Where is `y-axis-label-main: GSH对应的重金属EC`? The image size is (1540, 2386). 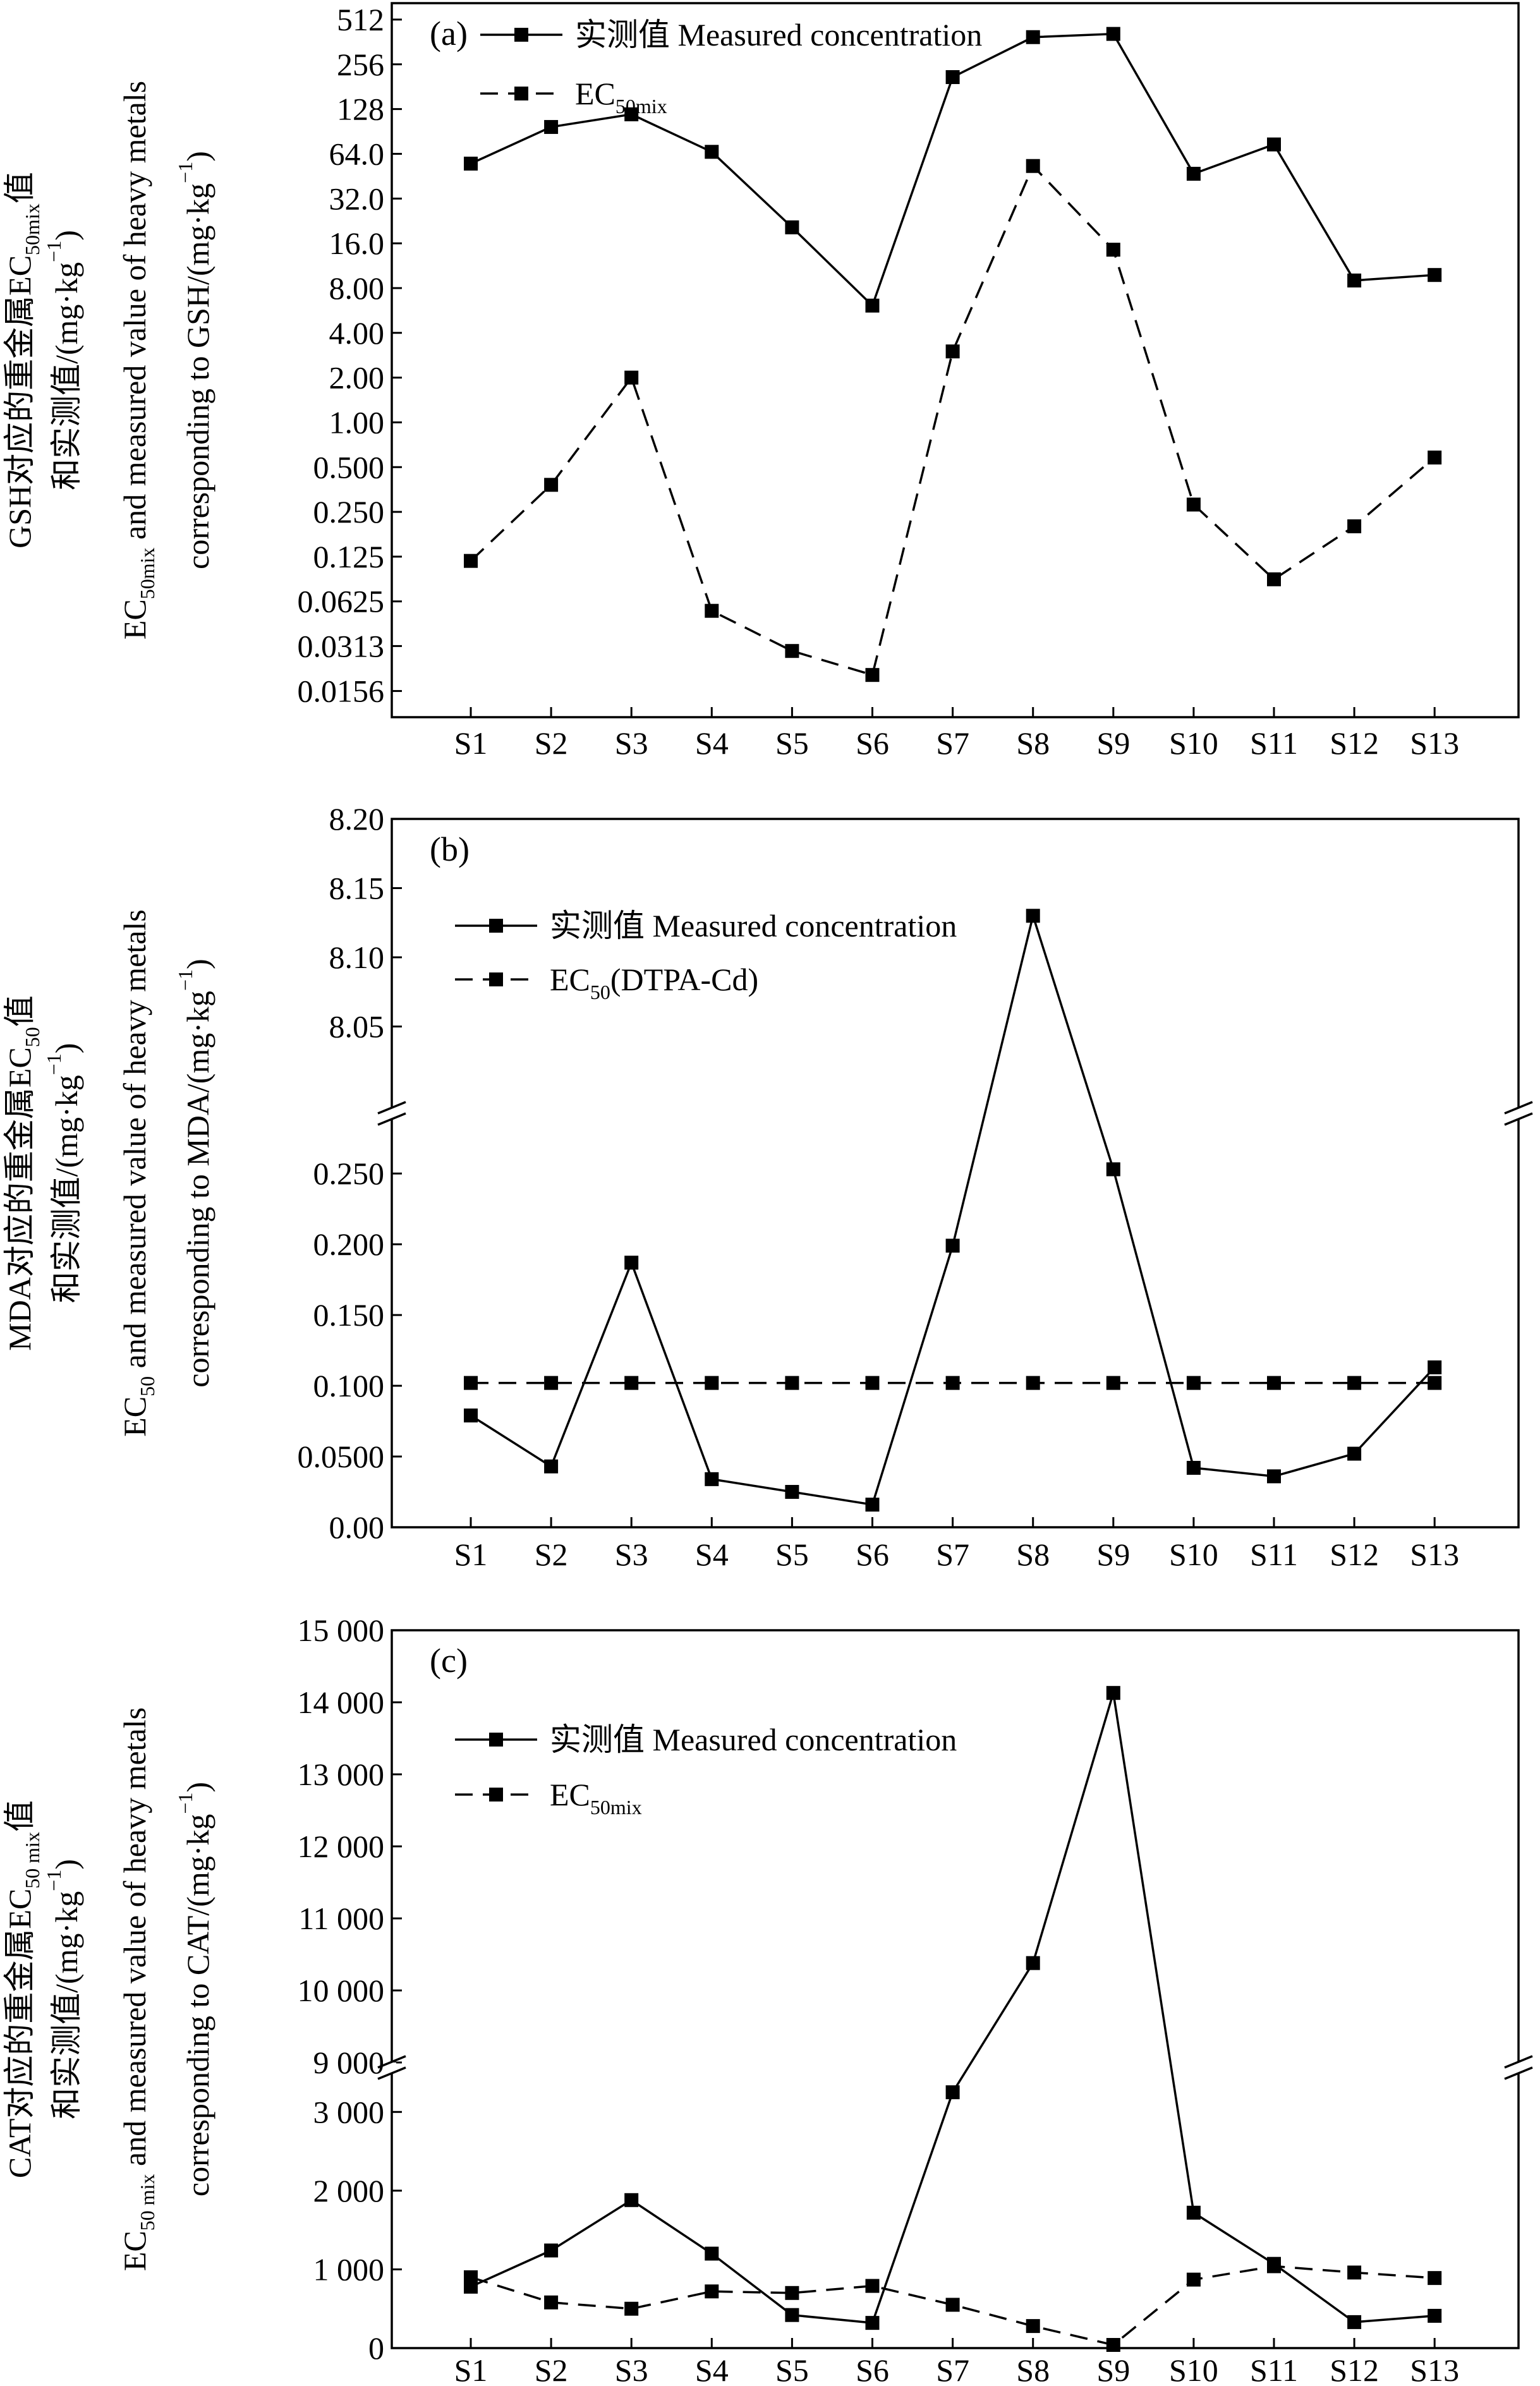 y-axis-label-main: GSH对应的重金属EC is located at coordinates (19, 401).